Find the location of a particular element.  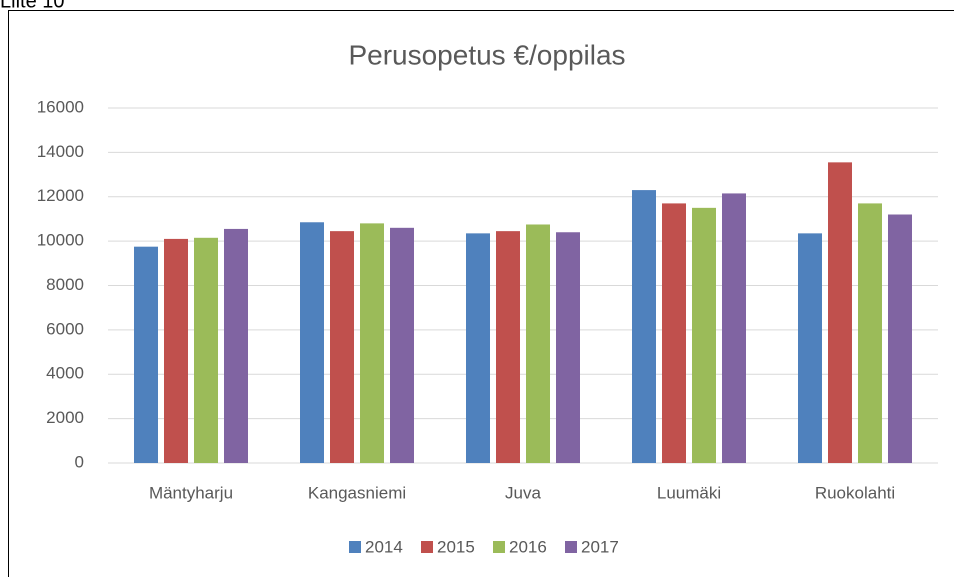

y-tick-label: 0 is located at coordinates (79, 461).